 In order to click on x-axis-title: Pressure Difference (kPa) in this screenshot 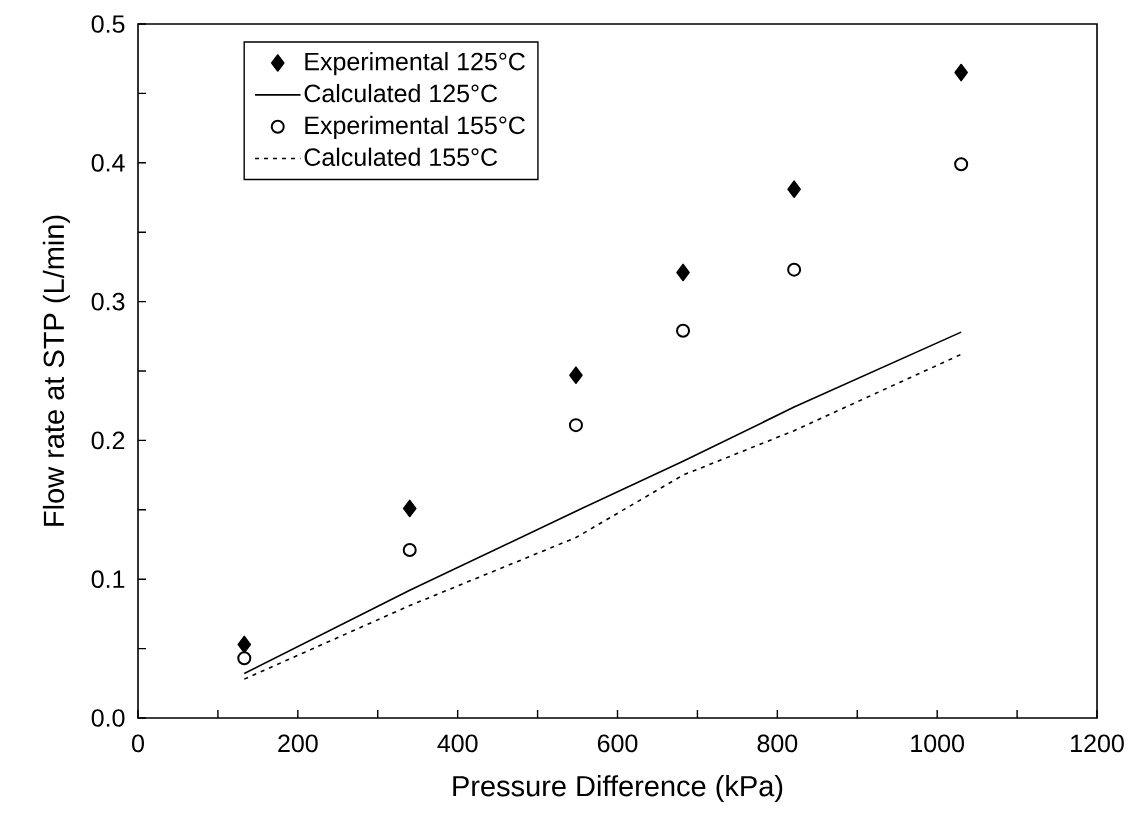, I will do `click(618, 789)`.